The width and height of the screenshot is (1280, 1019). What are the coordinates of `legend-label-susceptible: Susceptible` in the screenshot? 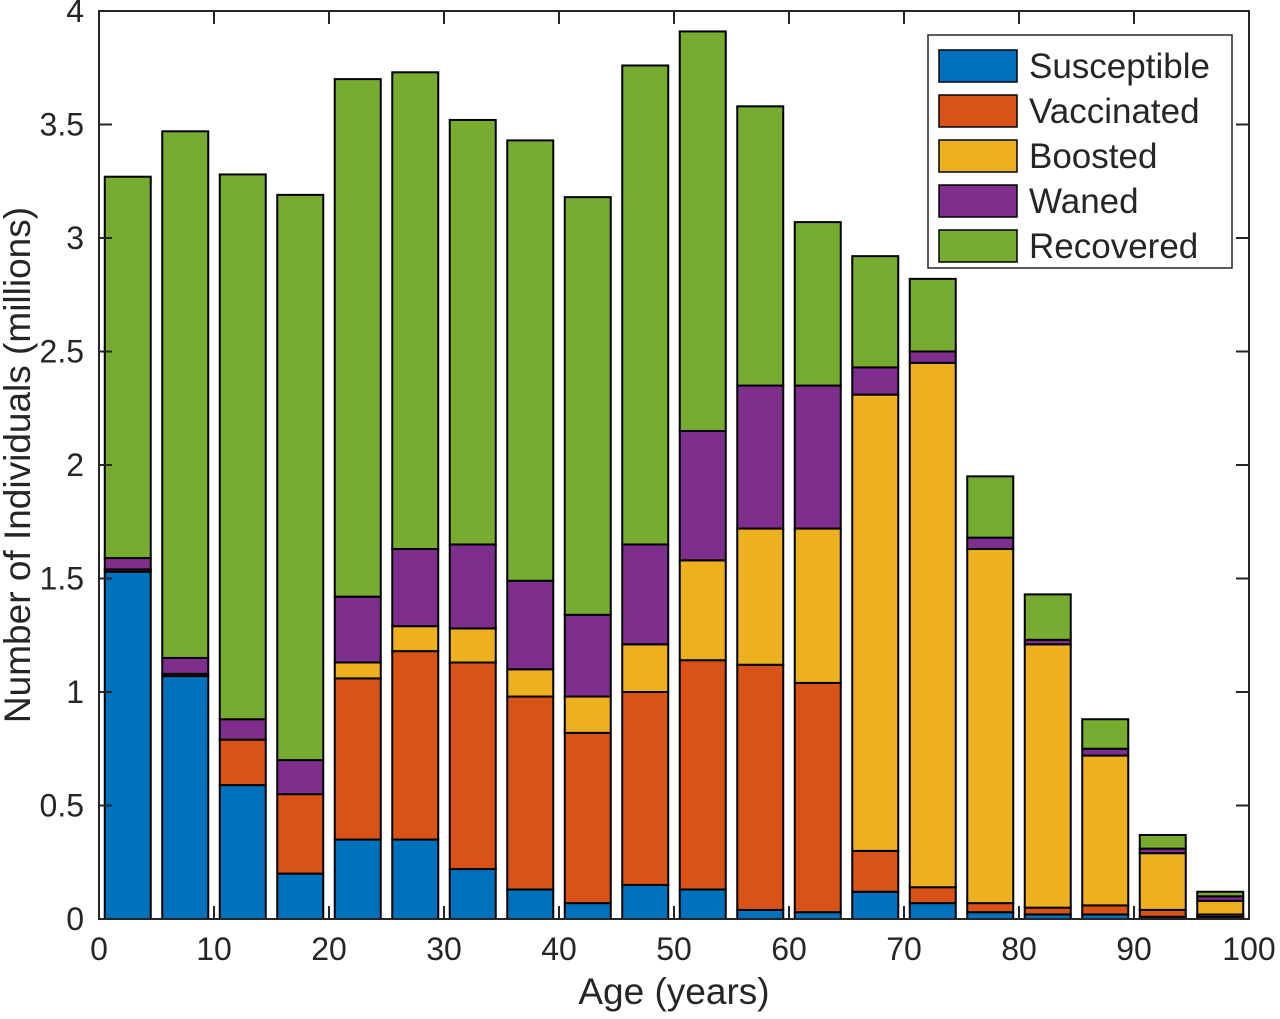 It's located at (1119, 66).